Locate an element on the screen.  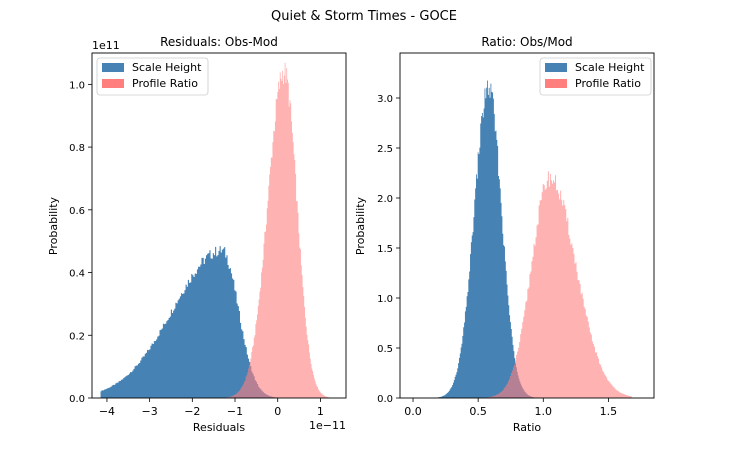
residuals-x-tick-label: −2 is located at coordinates (192, 411).